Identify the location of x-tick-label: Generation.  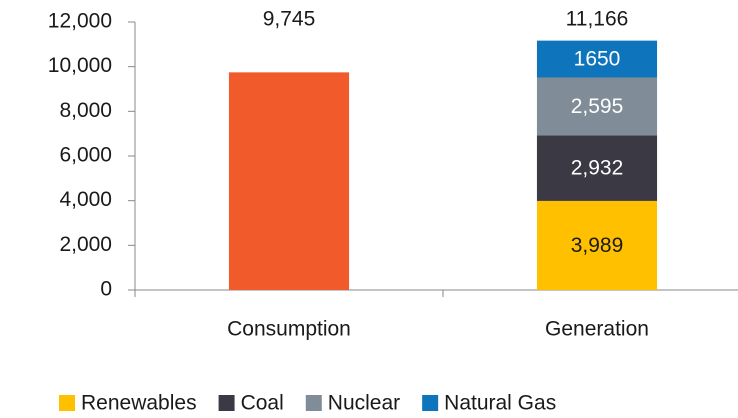
(597, 329).